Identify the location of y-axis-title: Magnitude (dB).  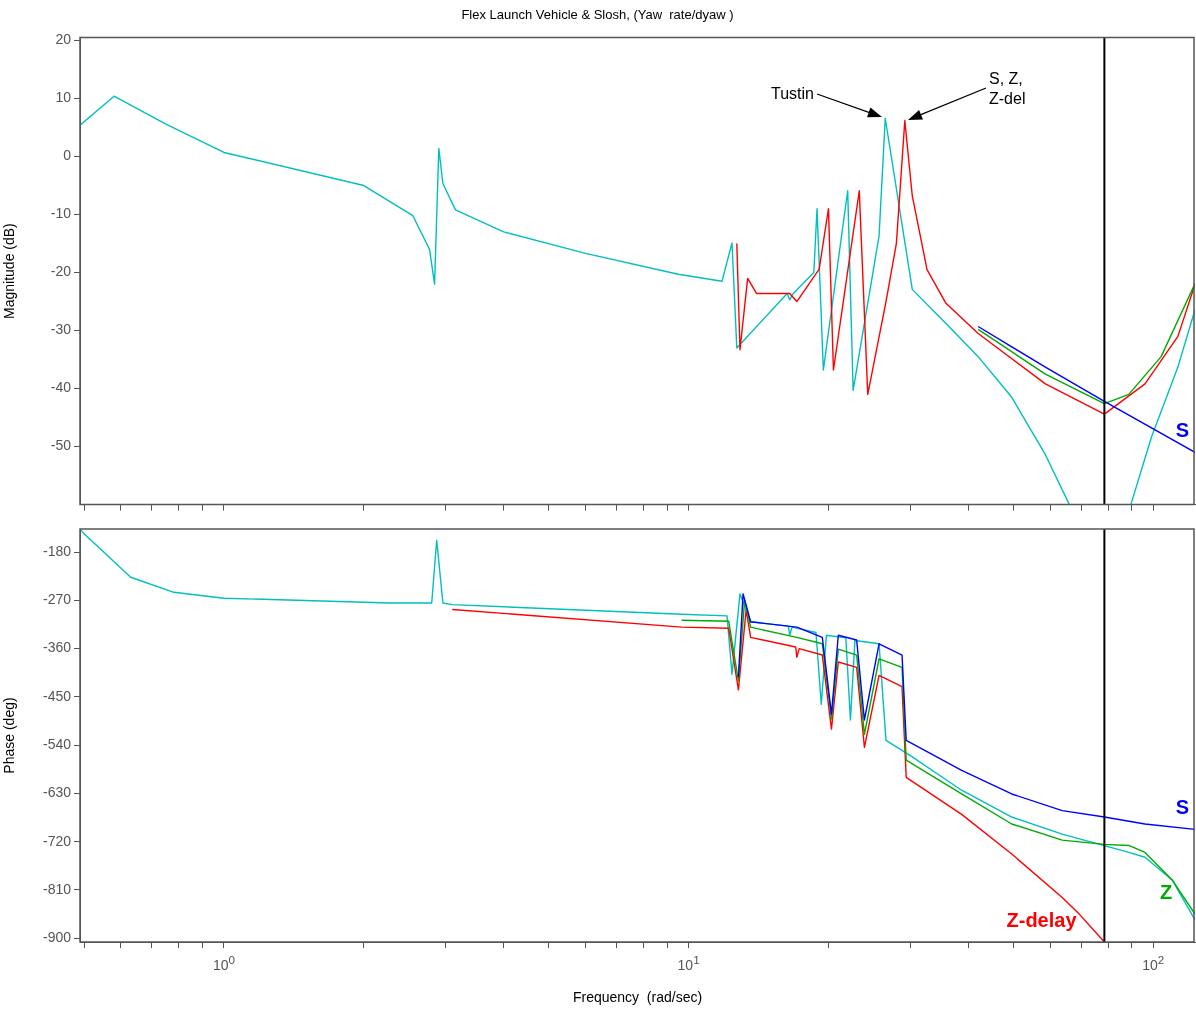
(9, 271).